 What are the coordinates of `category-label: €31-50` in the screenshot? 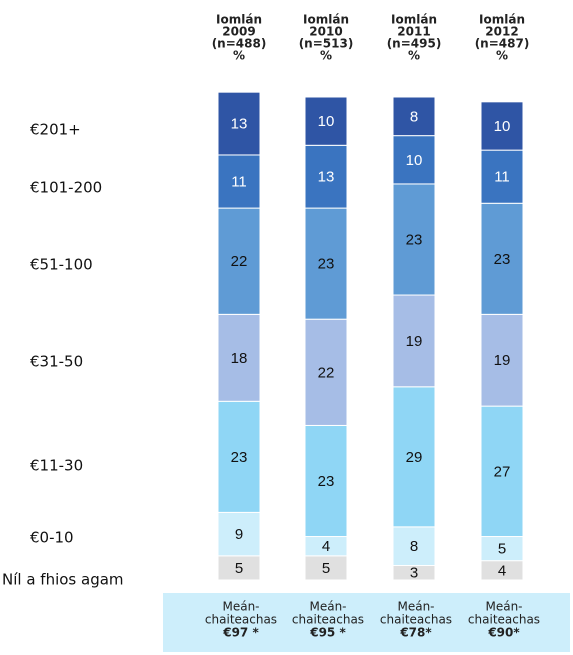 It's located at (56, 362).